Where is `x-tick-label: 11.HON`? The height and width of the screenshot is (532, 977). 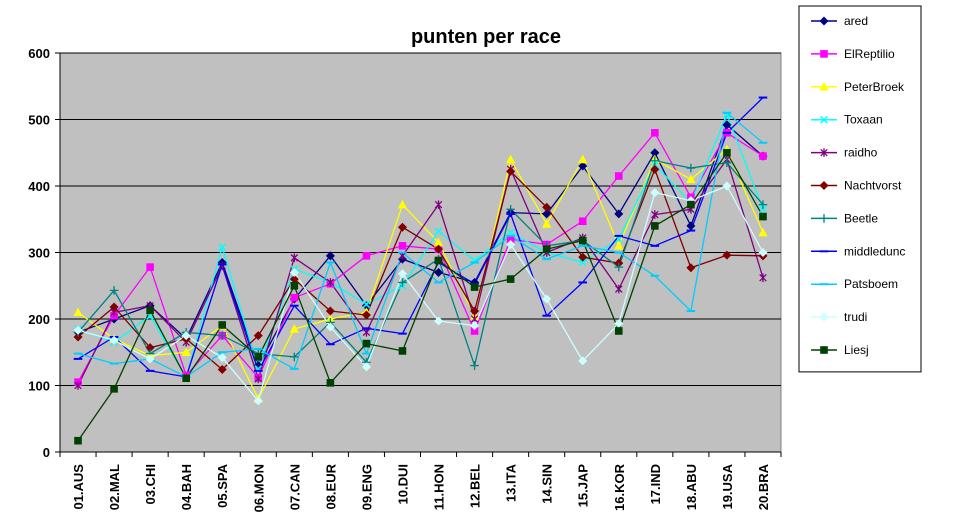 x-tick-label: 11.HON is located at coordinates (439, 487).